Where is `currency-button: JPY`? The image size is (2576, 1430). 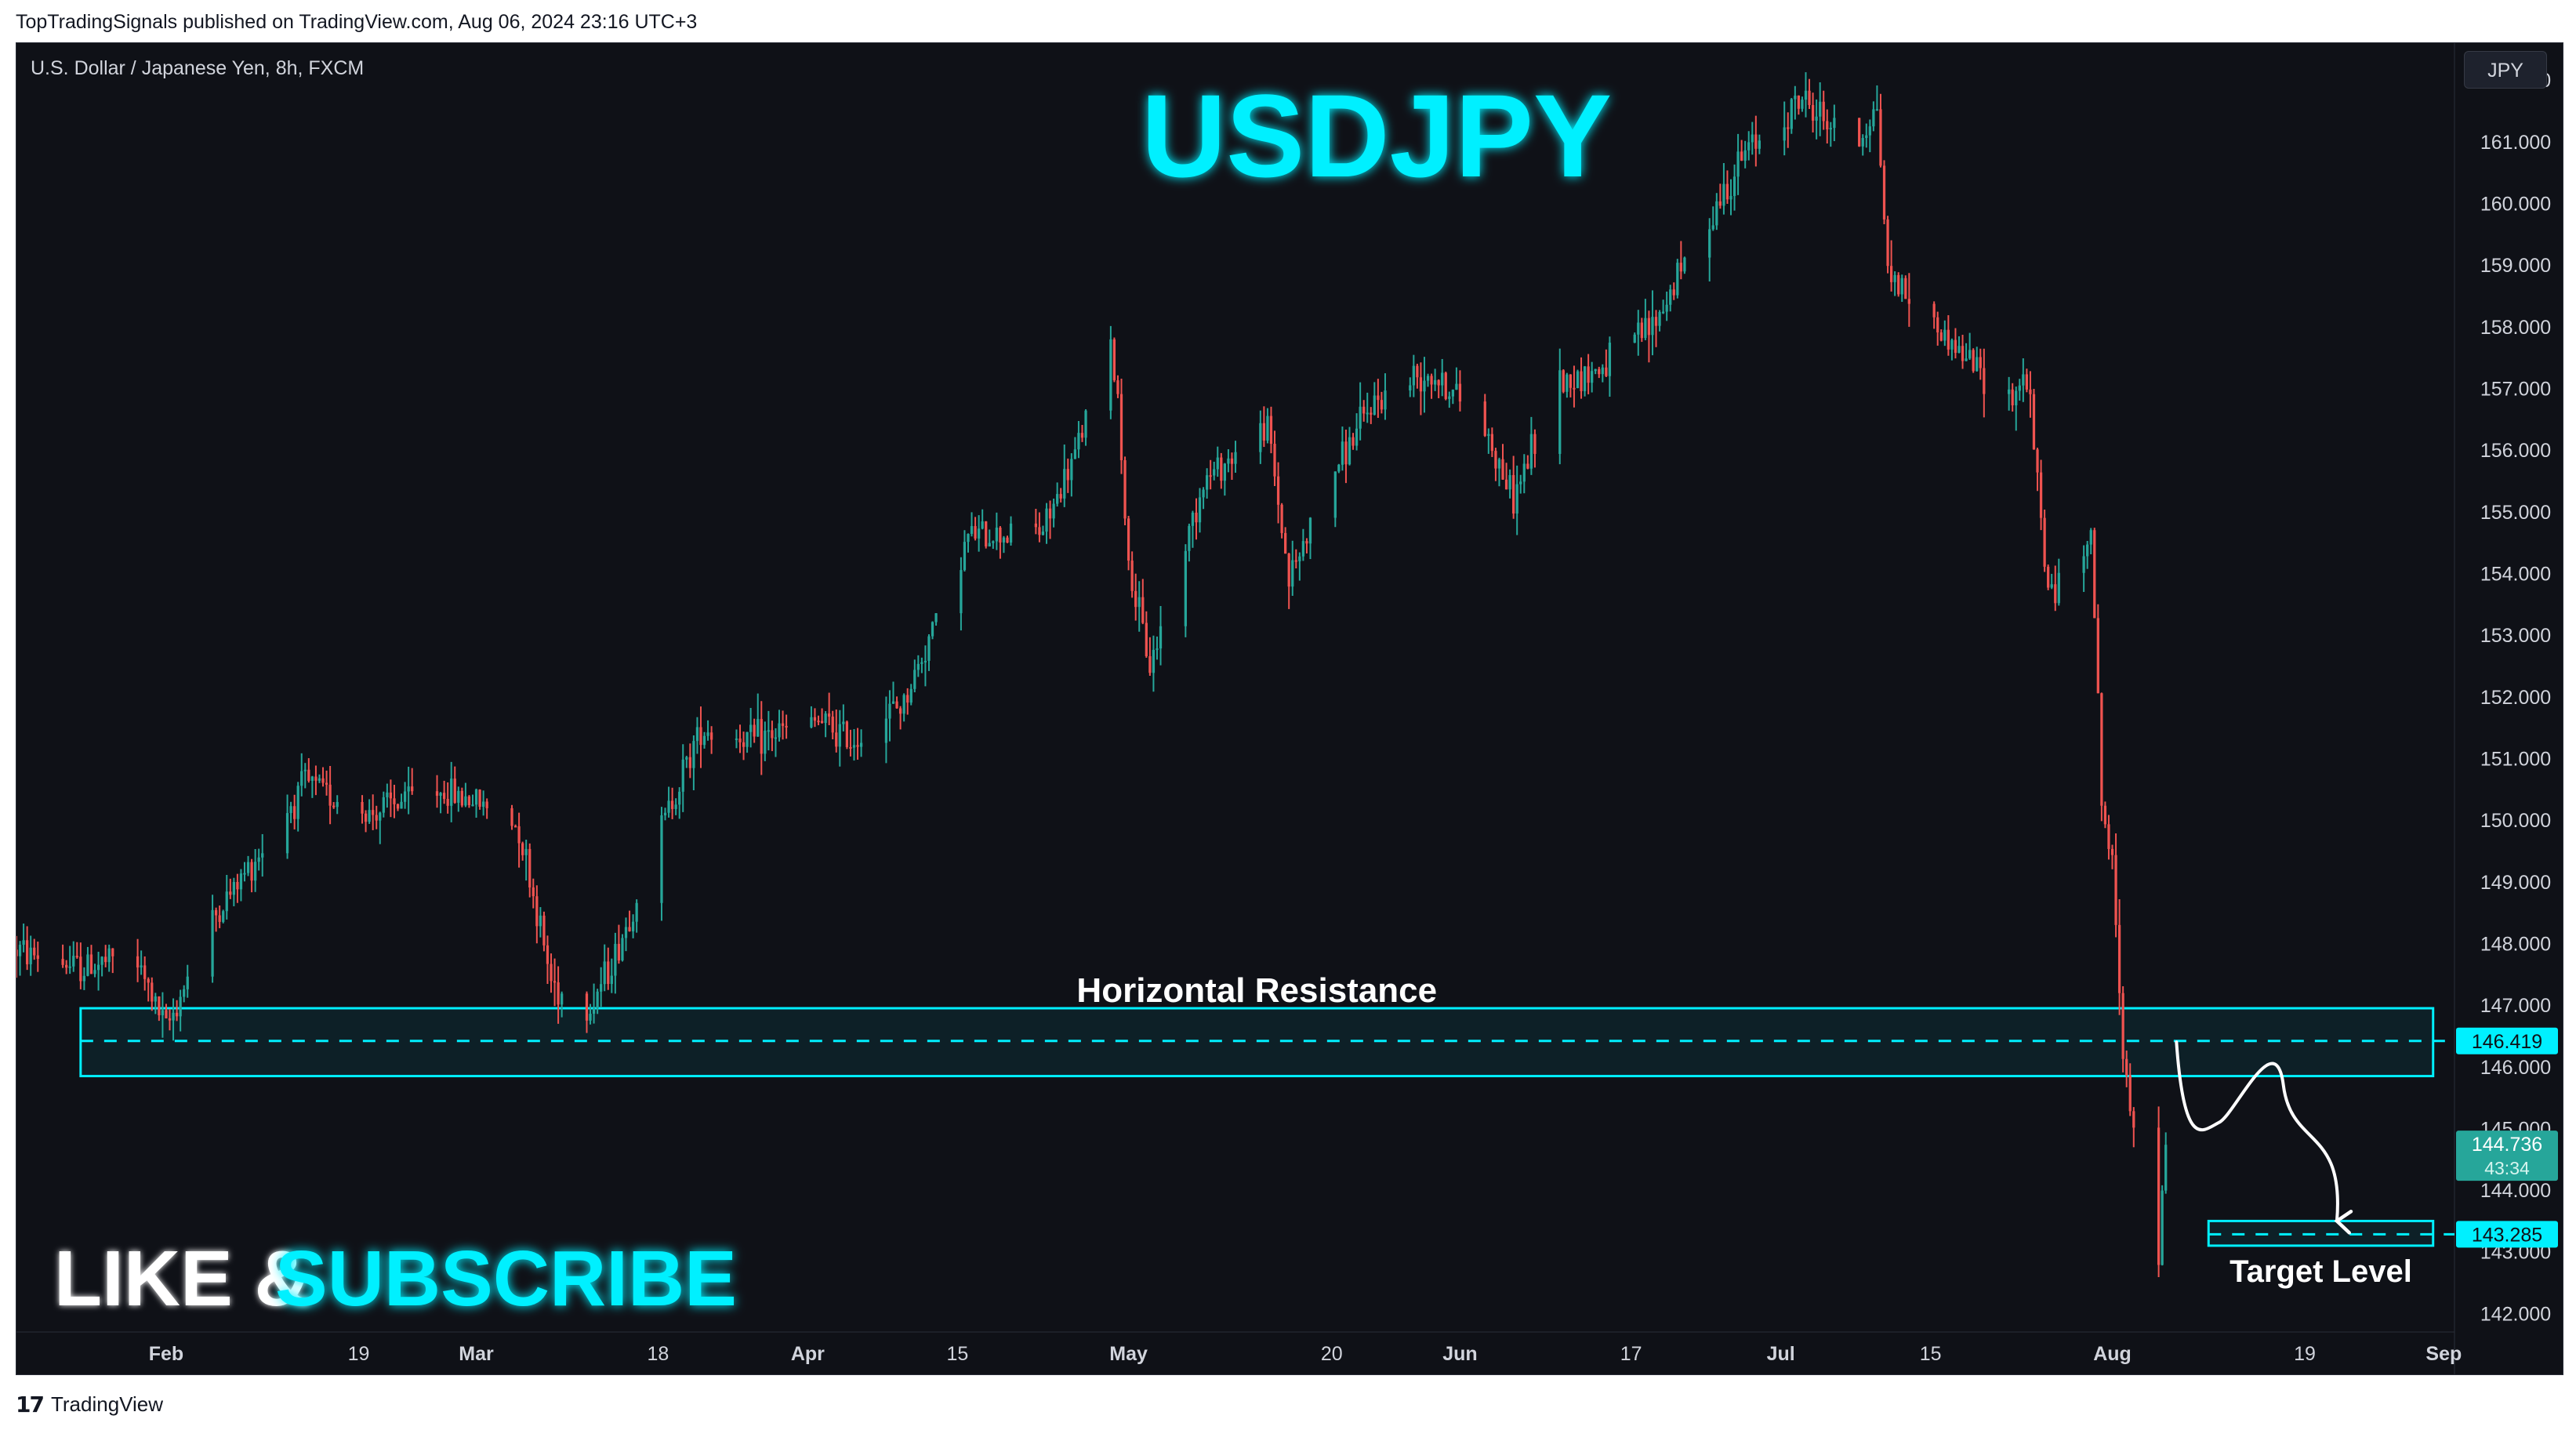 currency-button: JPY is located at coordinates (2506, 70).